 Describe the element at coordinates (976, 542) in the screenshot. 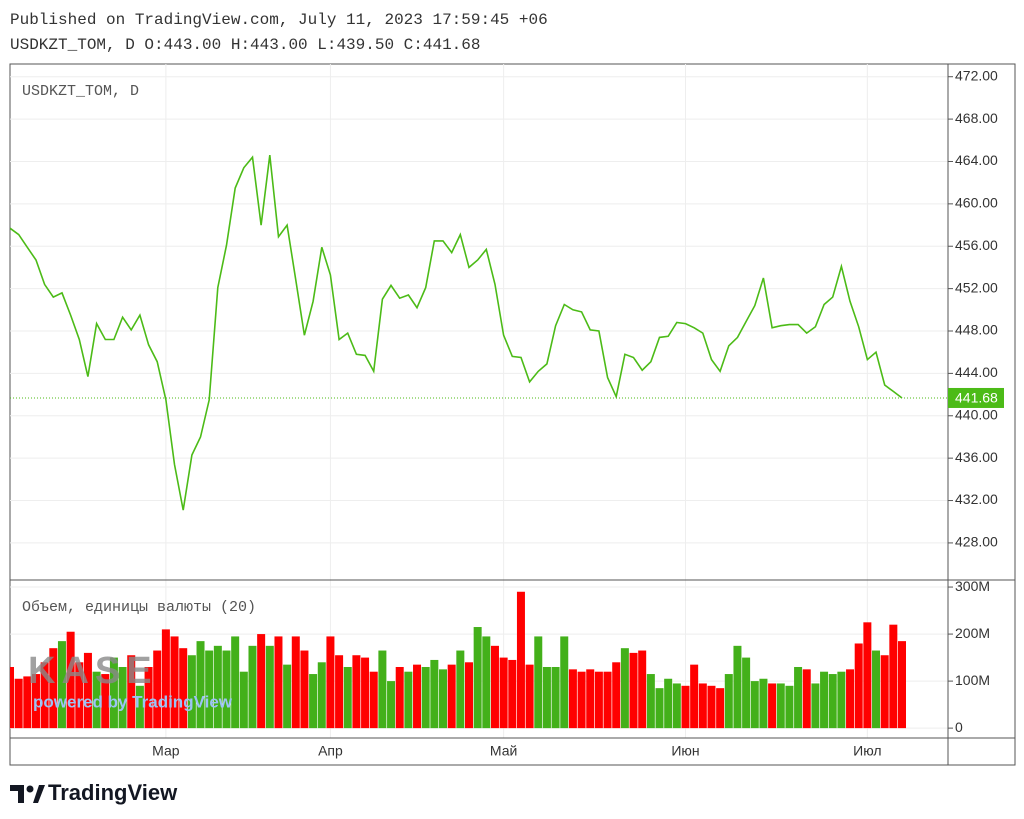

I see `y-tick-label: 428.00` at that location.